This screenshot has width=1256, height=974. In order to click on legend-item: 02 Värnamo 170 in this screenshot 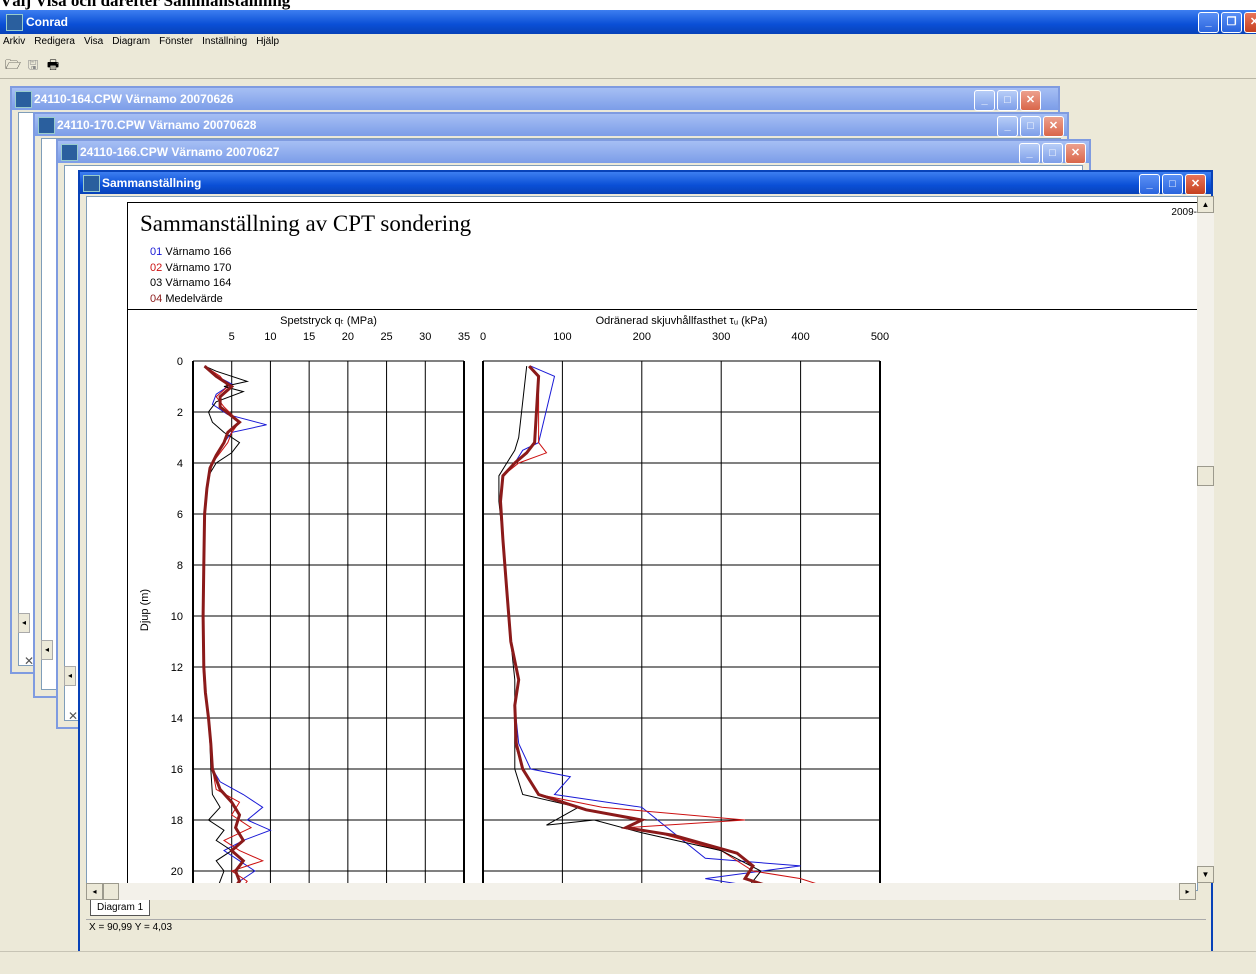, I will do `click(190, 269)`.